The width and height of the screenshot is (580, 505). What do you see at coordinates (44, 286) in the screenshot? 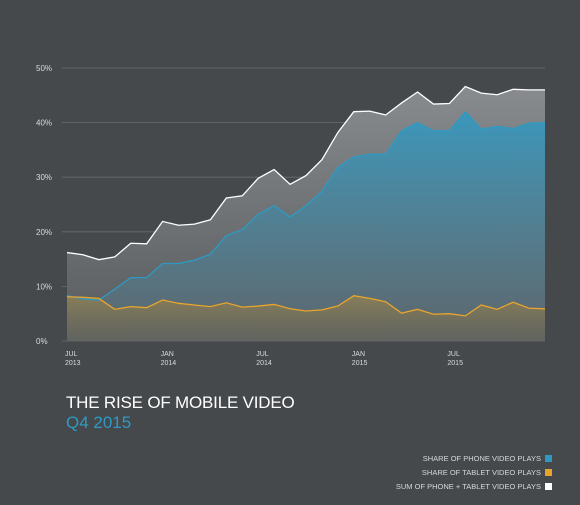
I see `y-tick-label: 10%` at bounding box center [44, 286].